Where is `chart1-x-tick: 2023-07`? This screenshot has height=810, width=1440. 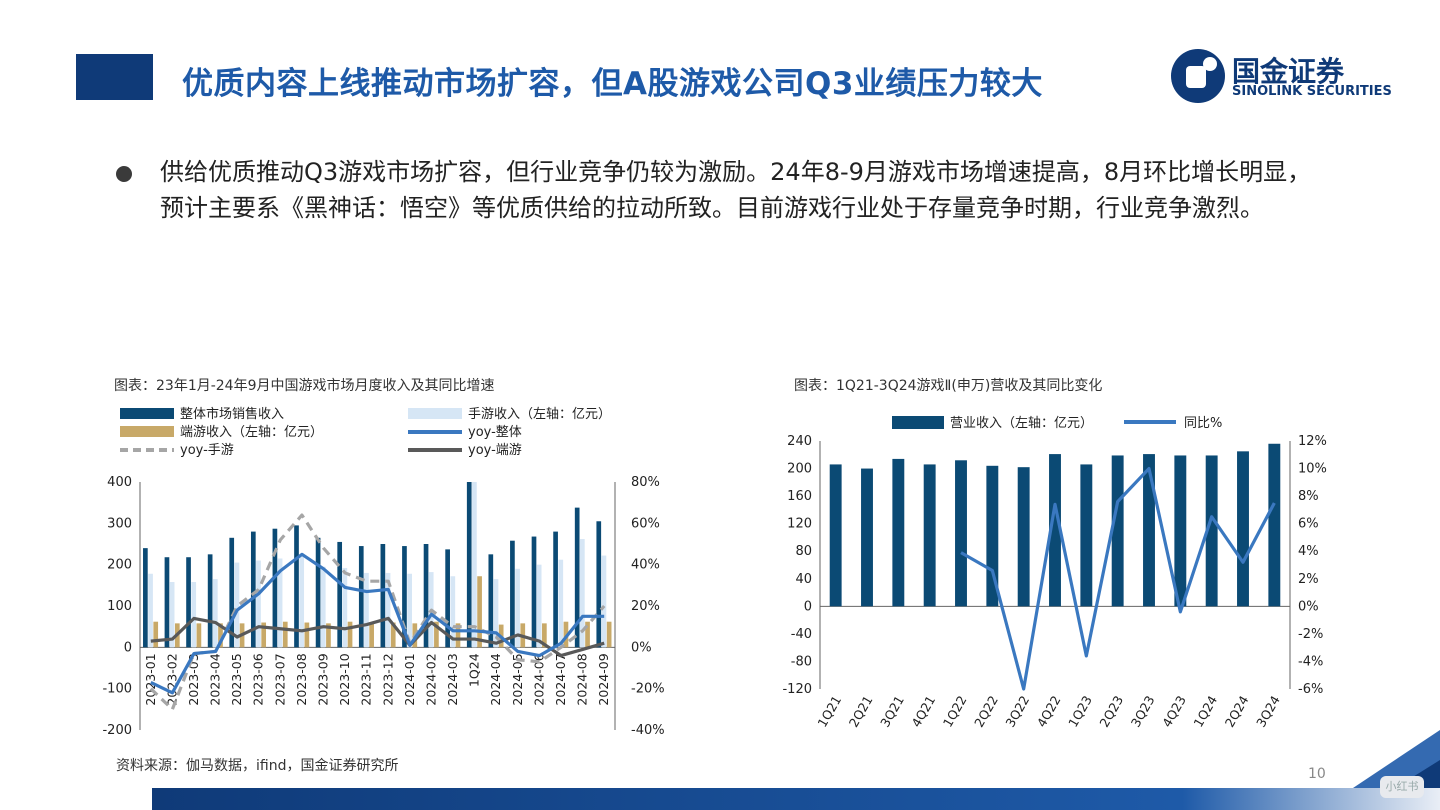
chart1-x-tick: 2023-07 is located at coordinates (279, 679).